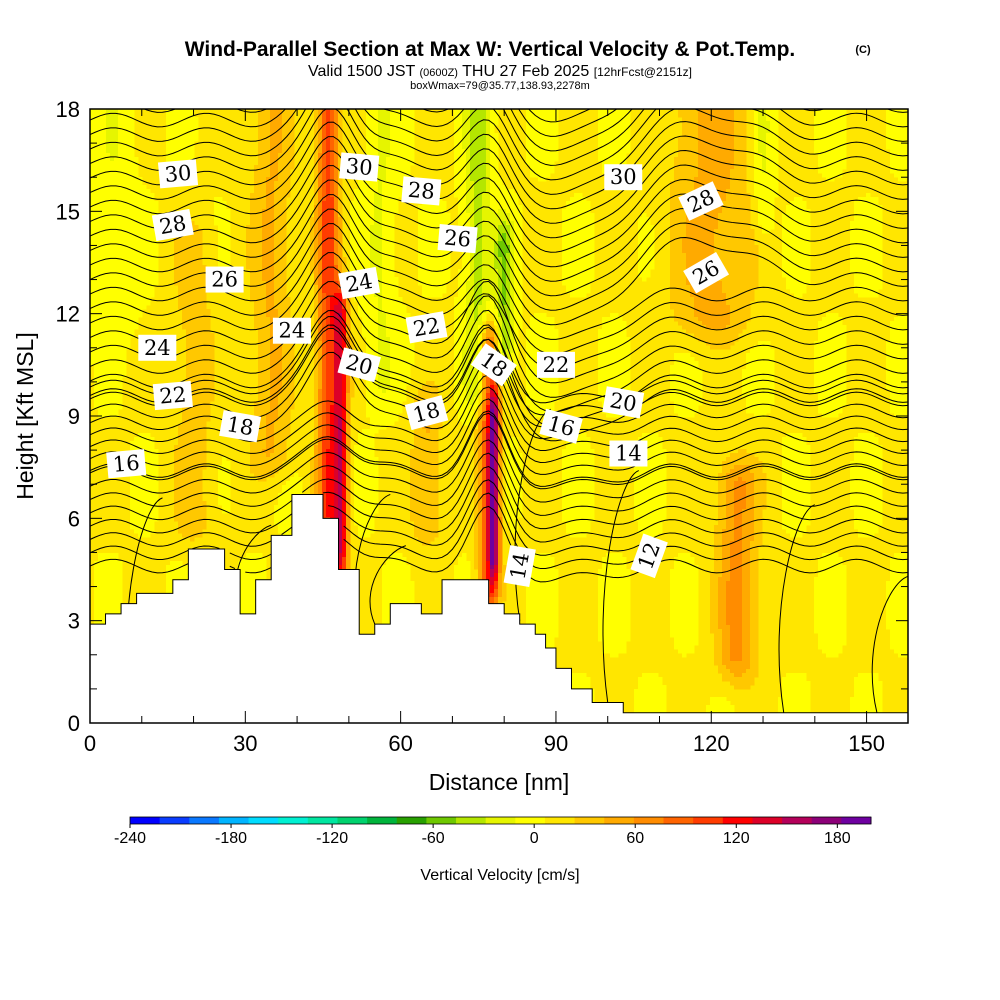 Image resolution: width=1000 pixels, height=1000 pixels. I want to click on copyright-mark: (C), so click(863, 50).